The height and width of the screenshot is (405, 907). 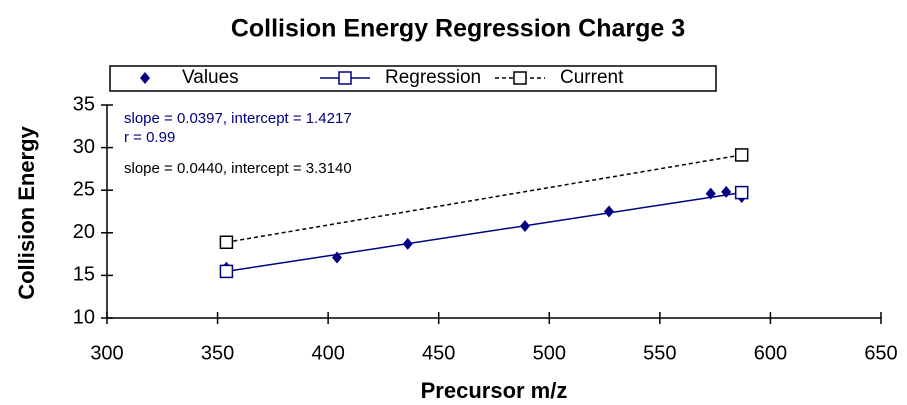 What do you see at coordinates (880, 353) in the screenshot?
I see `x-tick-label: 650` at bounding box center [880, 353].